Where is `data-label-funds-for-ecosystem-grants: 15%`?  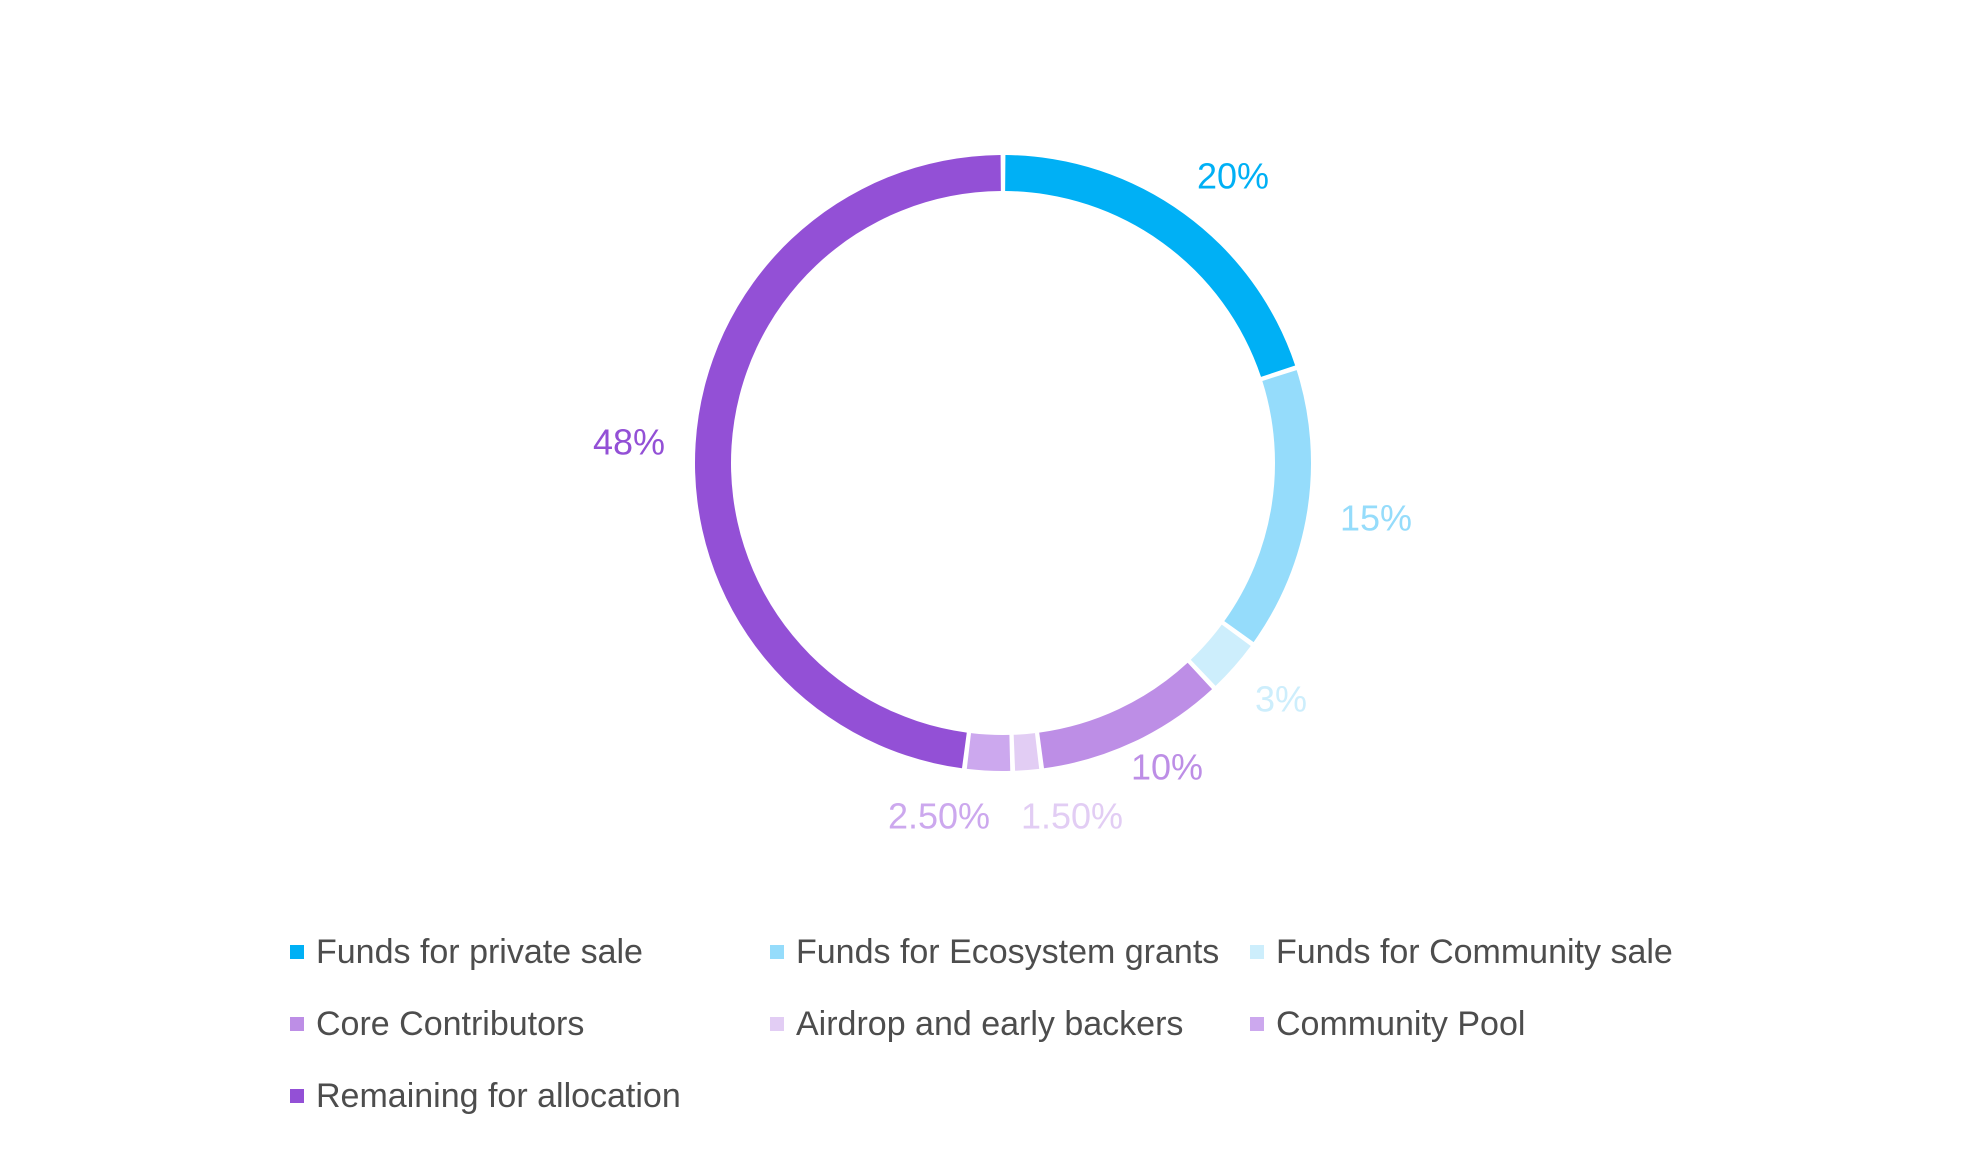
data-label-funds-for-ecosystem-grants: 15% is located at coordinates (1376, 518).